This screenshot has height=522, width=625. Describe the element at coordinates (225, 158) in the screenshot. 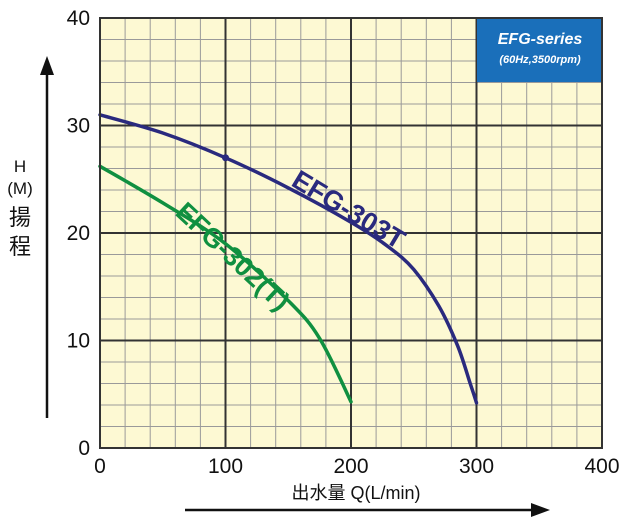

I see `series-marker-efg-303t` at that location.